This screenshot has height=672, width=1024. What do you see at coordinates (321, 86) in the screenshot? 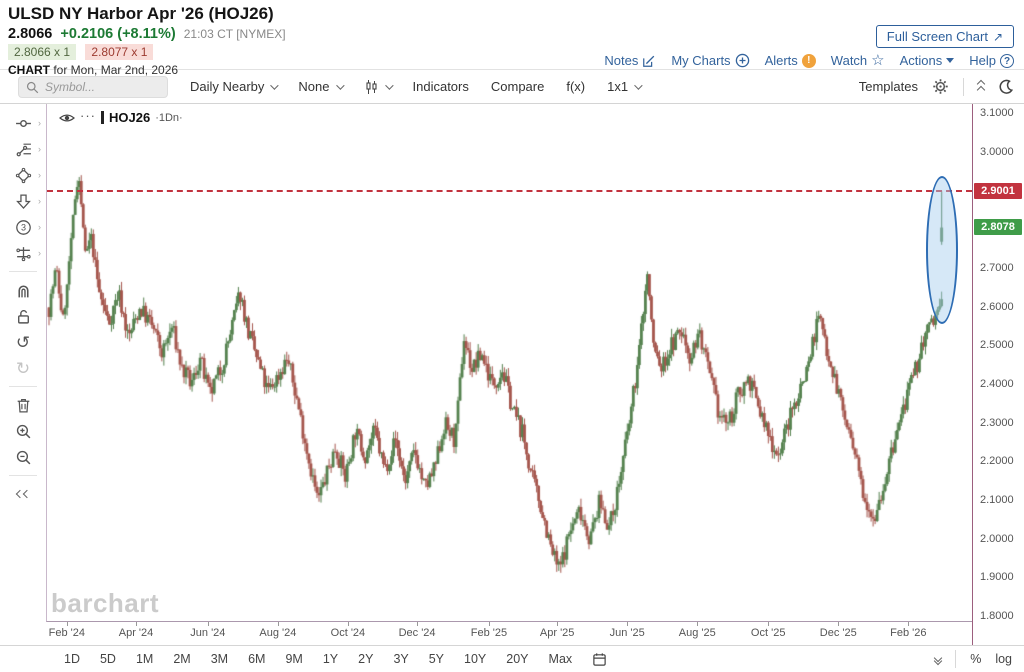
I see `tools-dropdown: None` at bounding box center [321, 86].